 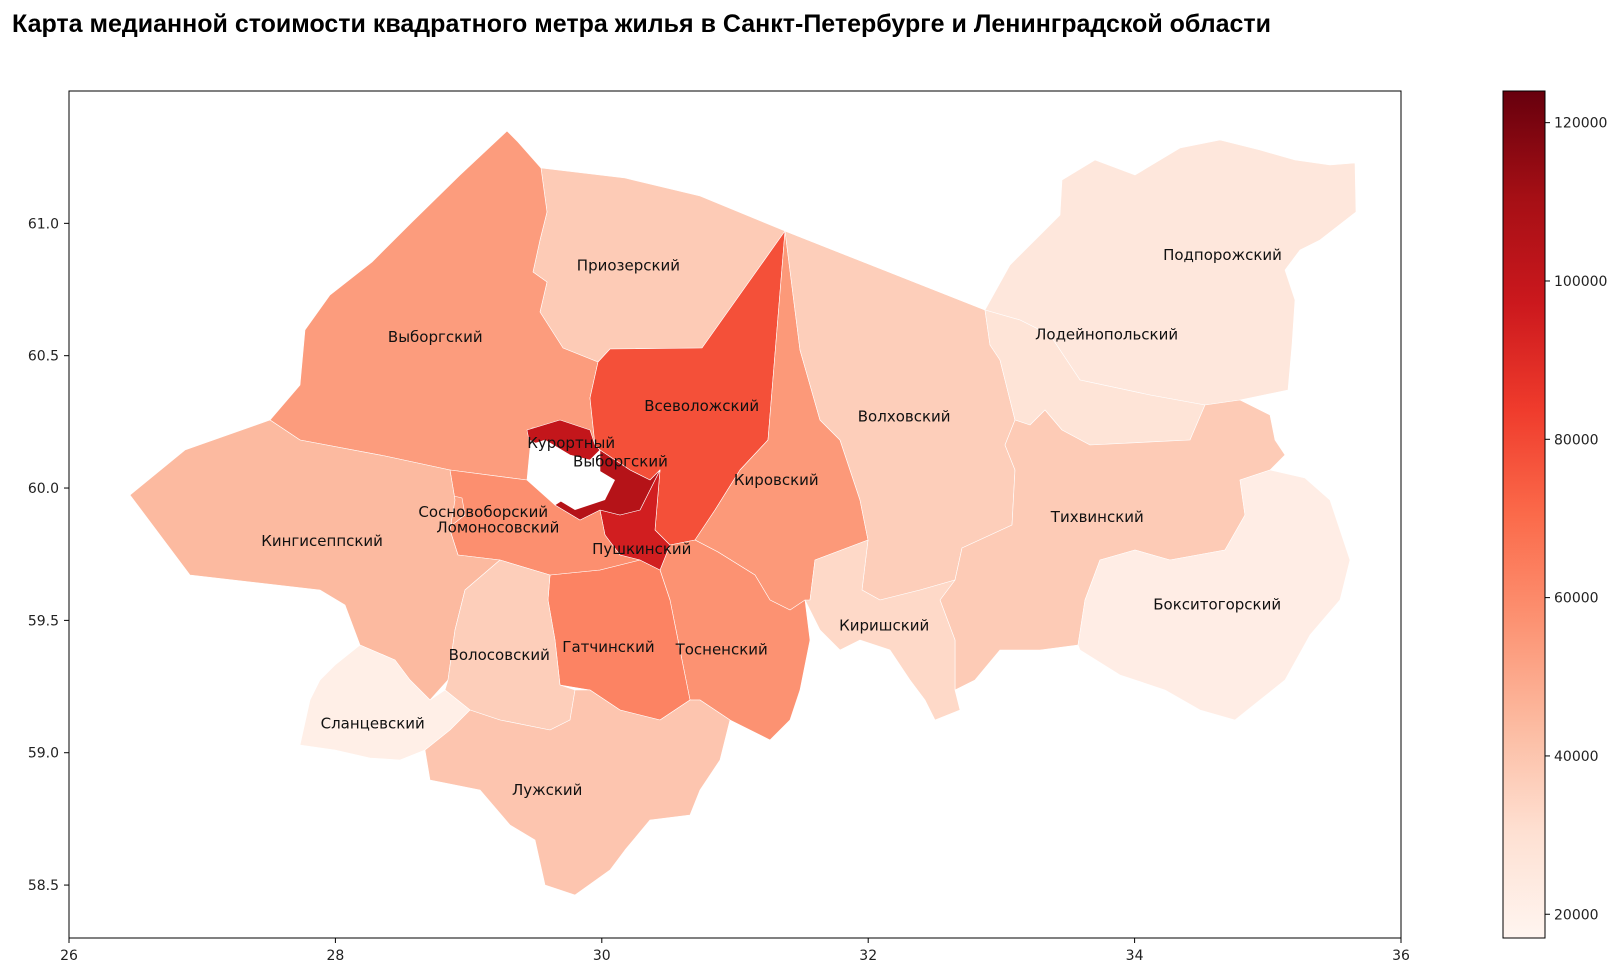 What do you see at coordinates (69, 956) in the screenshot?
I see `x-tick-label: 26` at bounding box center [69, 956].